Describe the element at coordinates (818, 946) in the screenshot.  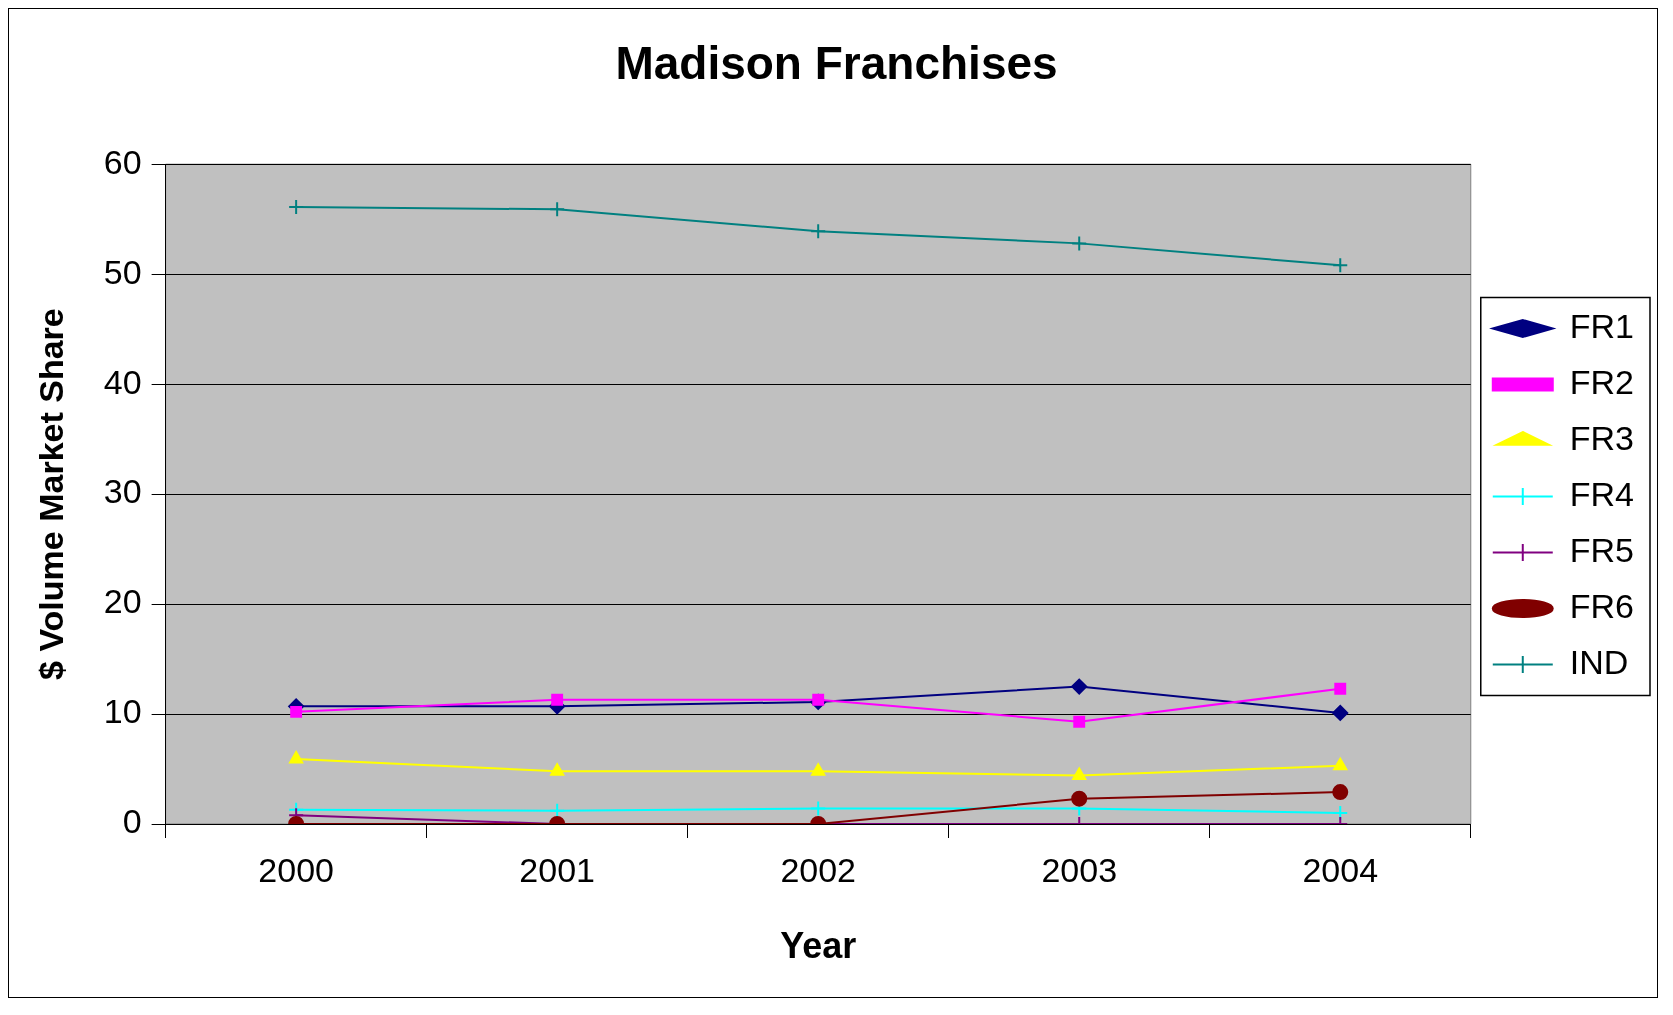
I see `x-axis-title: Year` at that location.